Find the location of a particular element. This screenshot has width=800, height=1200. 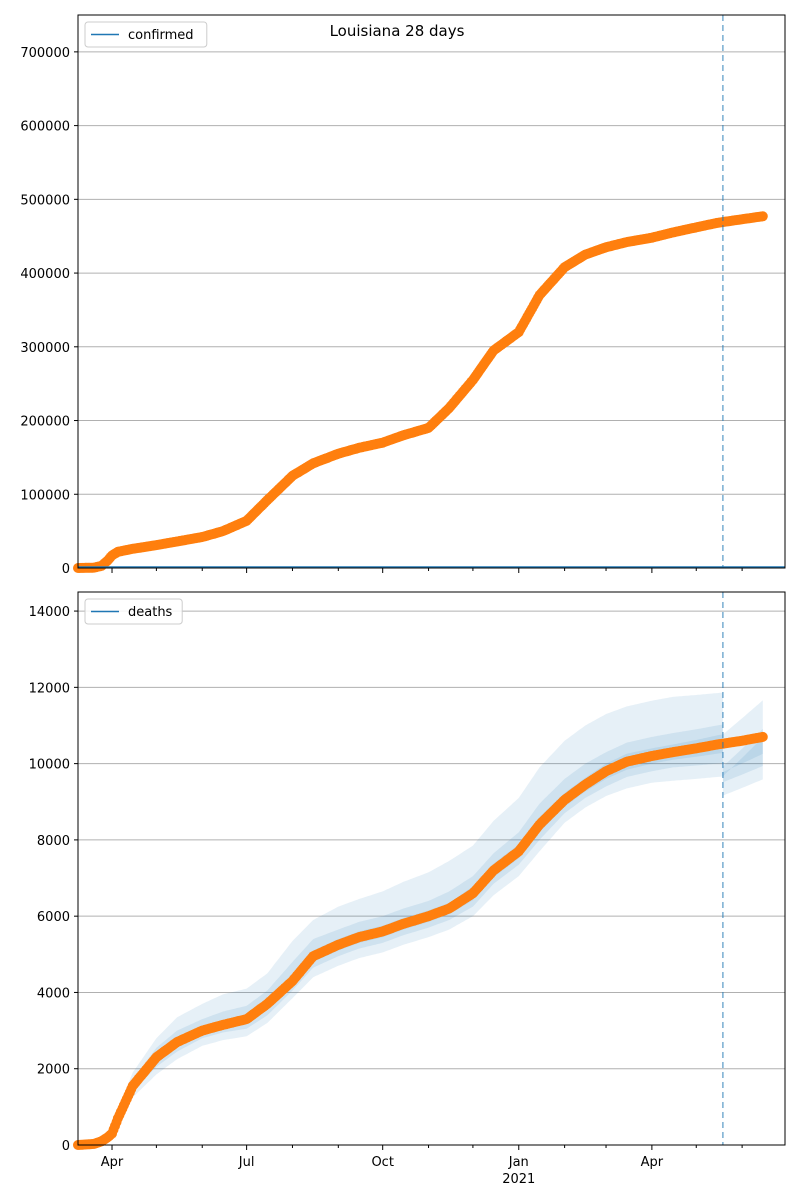

y-tick-label: 200000 is located at coordinates (45, 422).